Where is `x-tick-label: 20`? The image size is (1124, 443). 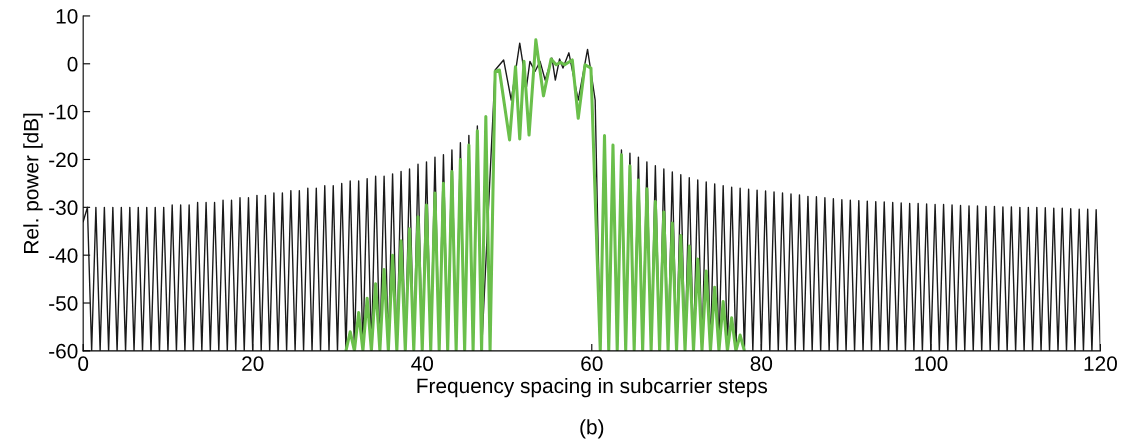 x-tick-label: 20 is located at coordinates (253, 364).